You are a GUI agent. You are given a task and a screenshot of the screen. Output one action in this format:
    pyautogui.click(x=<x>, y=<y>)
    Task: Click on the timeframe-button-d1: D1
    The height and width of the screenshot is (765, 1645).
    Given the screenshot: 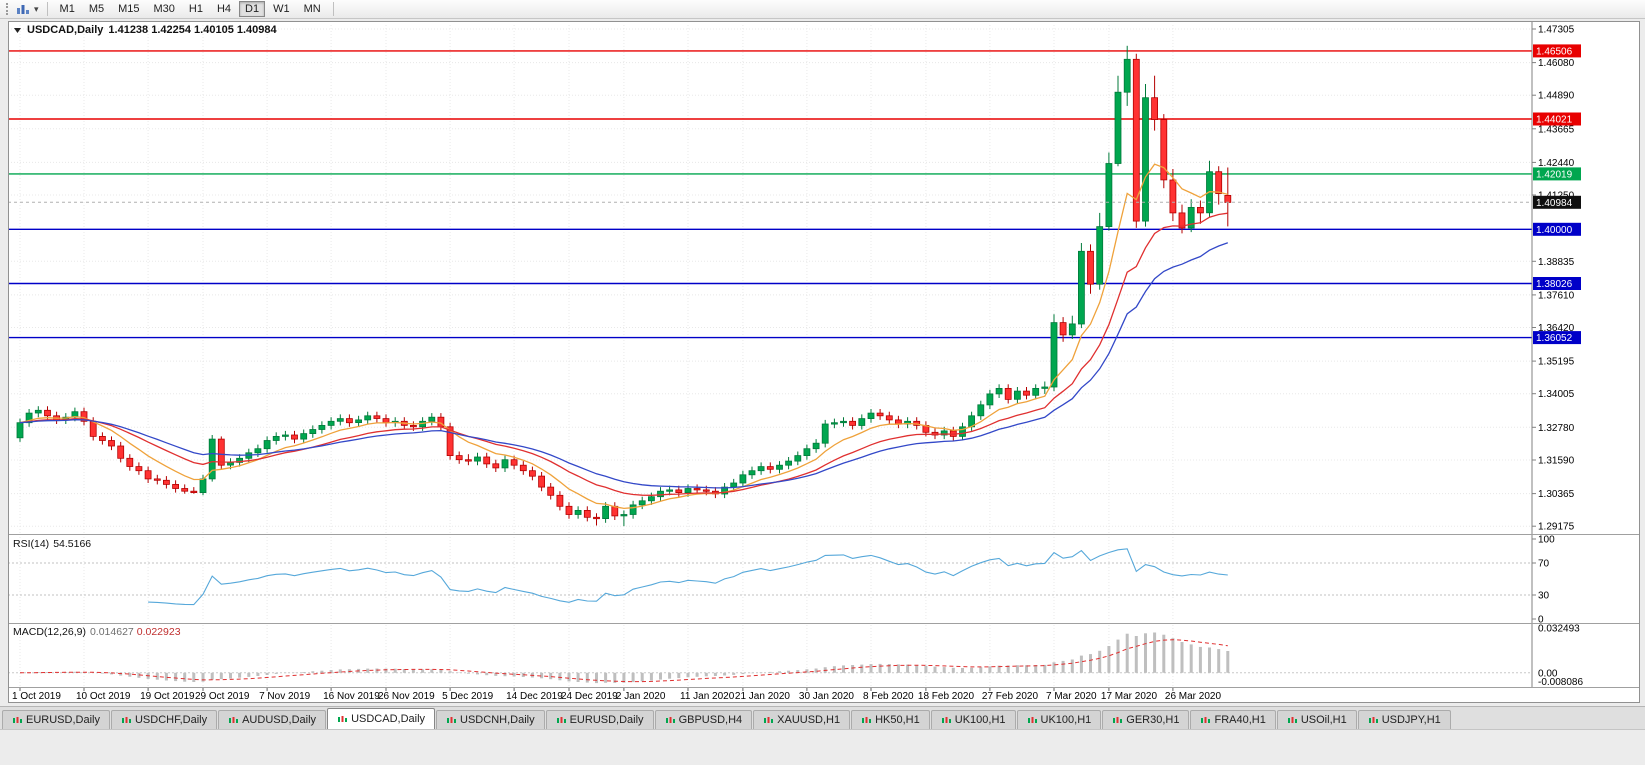 What is the action you would take?
    pyautogui.click(x=252, y=9)
    